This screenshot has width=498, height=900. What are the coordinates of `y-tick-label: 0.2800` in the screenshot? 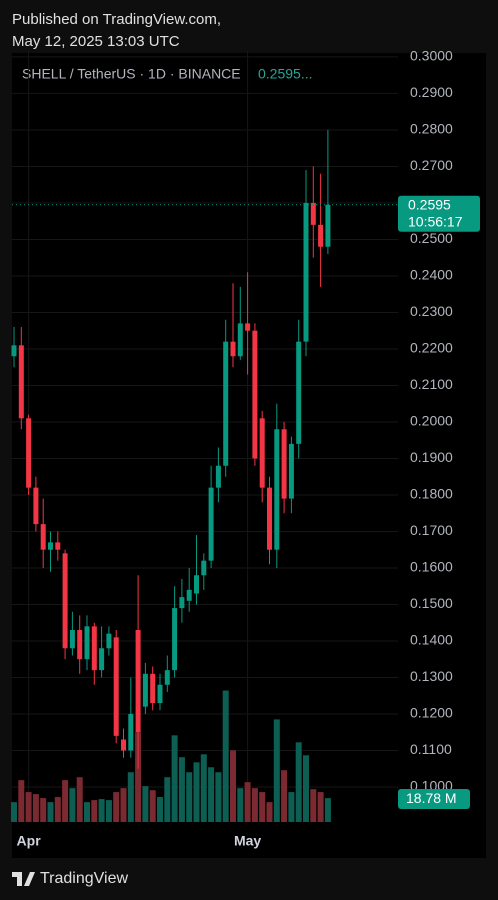 It's located at (431, 129).